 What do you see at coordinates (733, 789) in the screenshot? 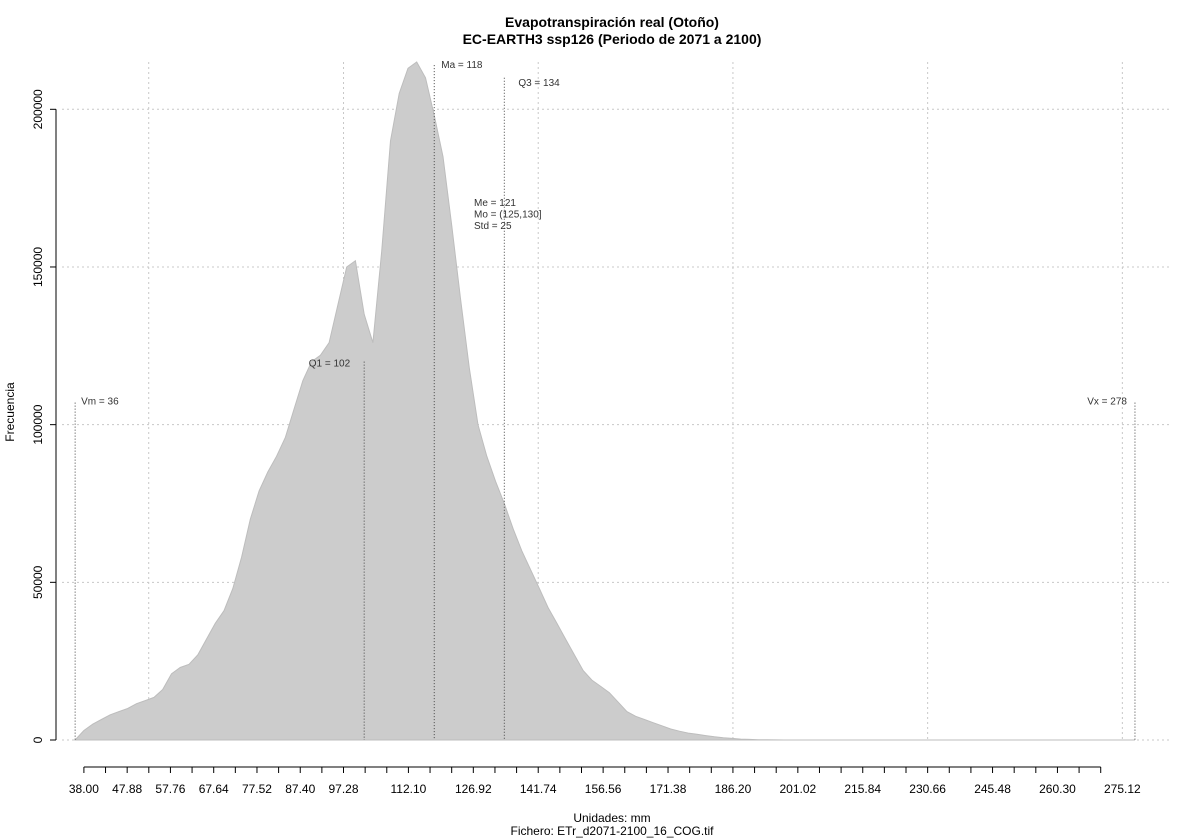
I see `x-tick-label: 186.20` at bounding box center [733, 789].